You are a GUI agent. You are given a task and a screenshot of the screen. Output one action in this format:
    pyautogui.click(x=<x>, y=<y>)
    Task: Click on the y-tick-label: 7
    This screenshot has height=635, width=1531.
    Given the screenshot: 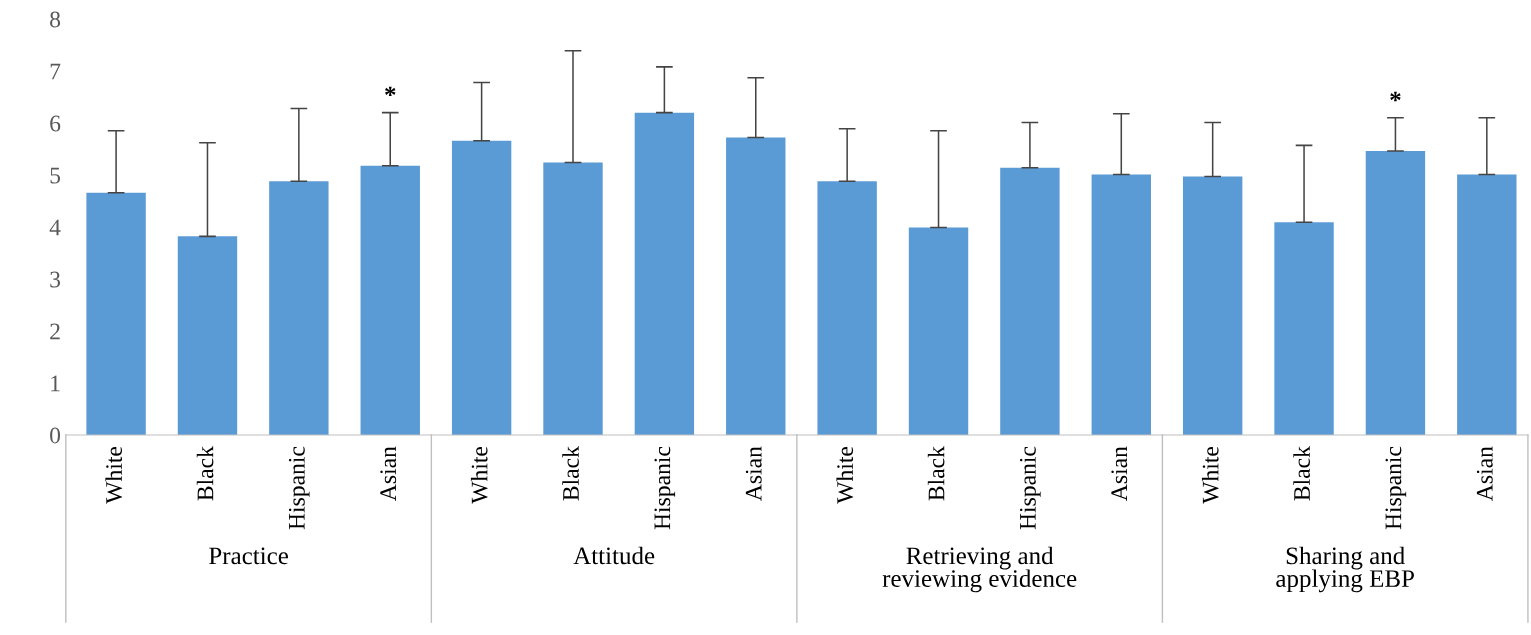 What is the action you would take?
    pyautogui.click(x=55, y=71)
    